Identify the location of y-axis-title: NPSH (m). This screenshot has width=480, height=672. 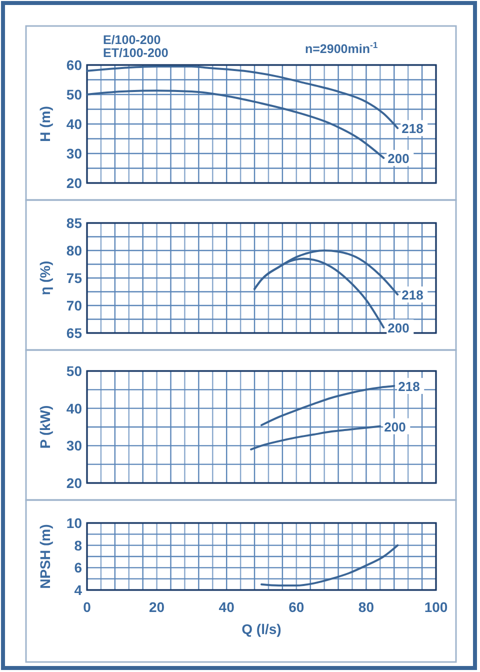
(45, 556).